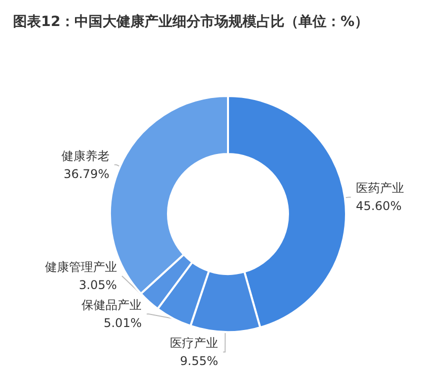  I want to click on slice-label: 医疗产业, so click(194, 343).